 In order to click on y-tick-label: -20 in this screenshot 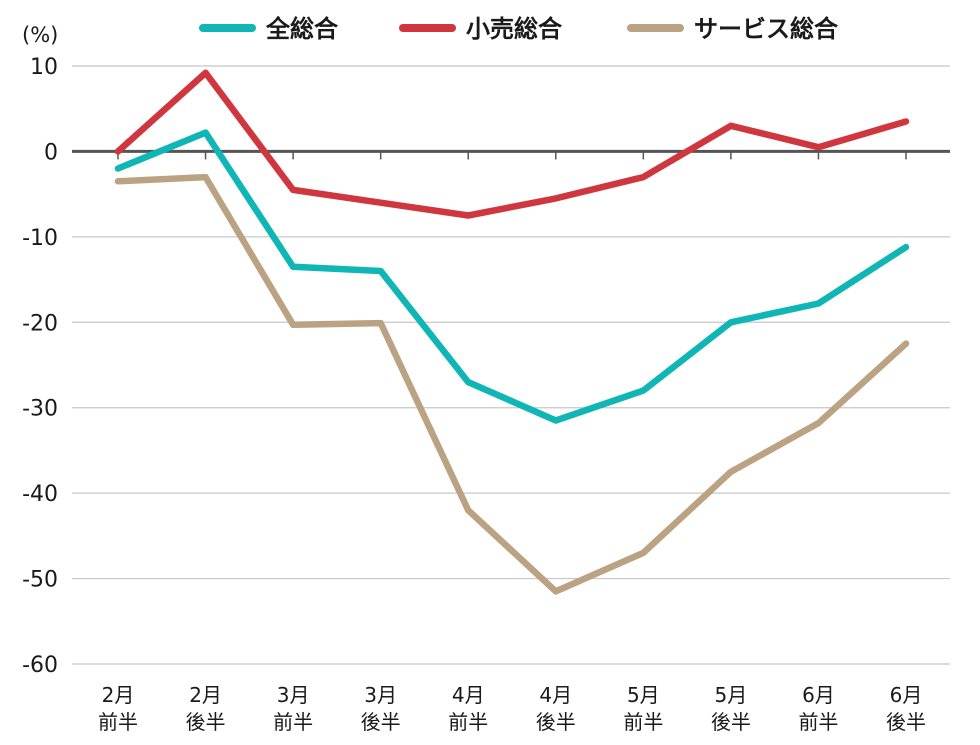, I will do `click(40, 323)`.